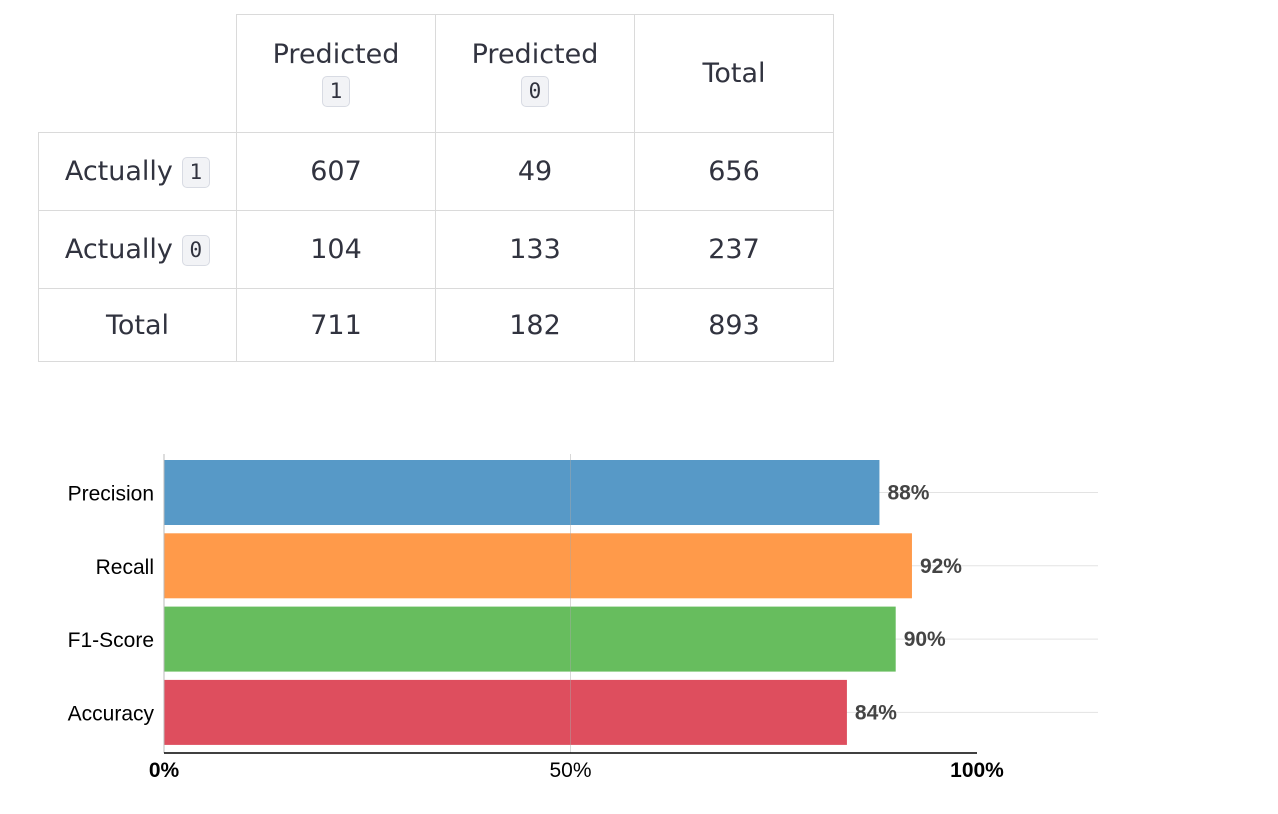 Image resolution: width=1278 pixels, height=814 pixels. I want to click on cell-grand-total: 893, so click(734, 325).